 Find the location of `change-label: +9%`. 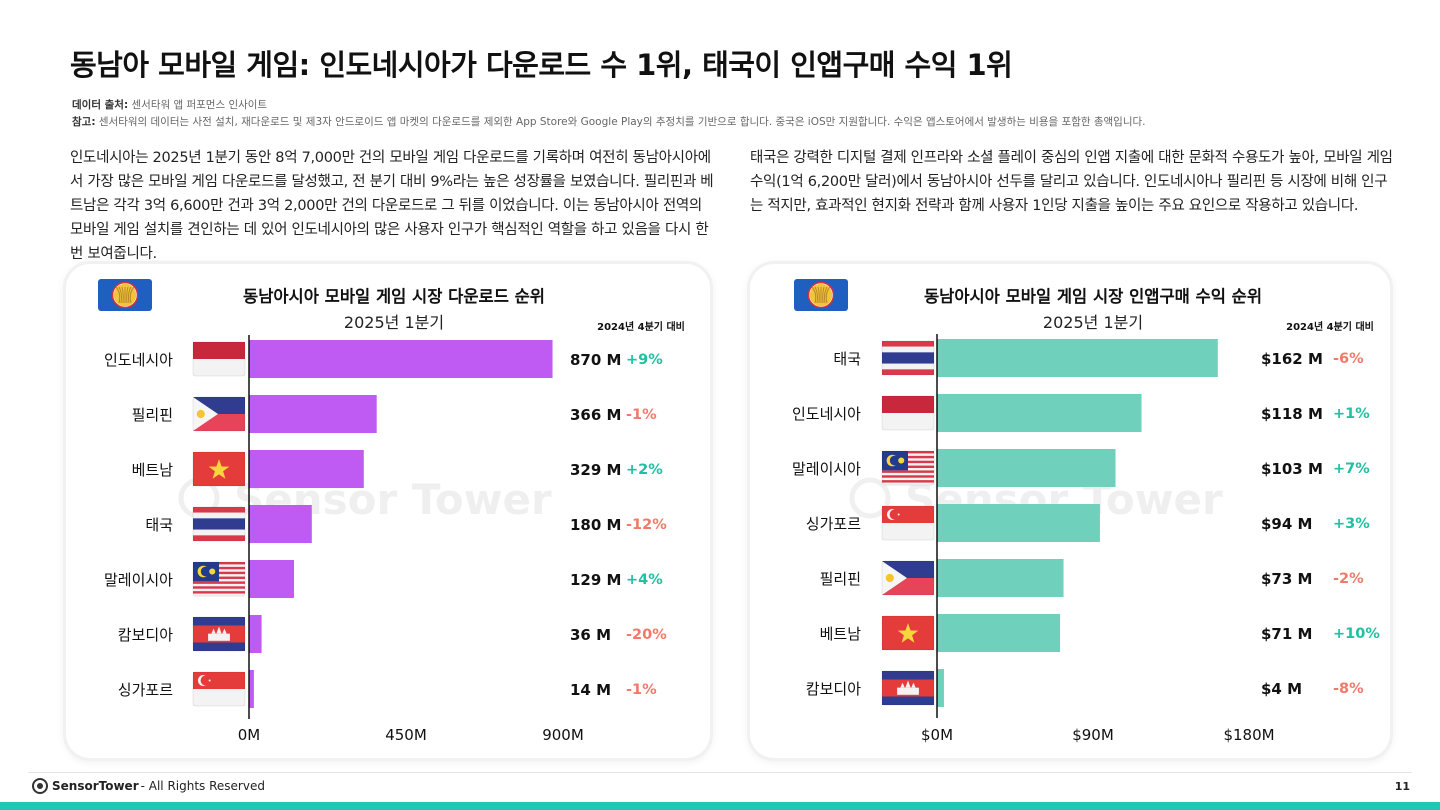

change-label: +9% is located at coordinates (644, 360).